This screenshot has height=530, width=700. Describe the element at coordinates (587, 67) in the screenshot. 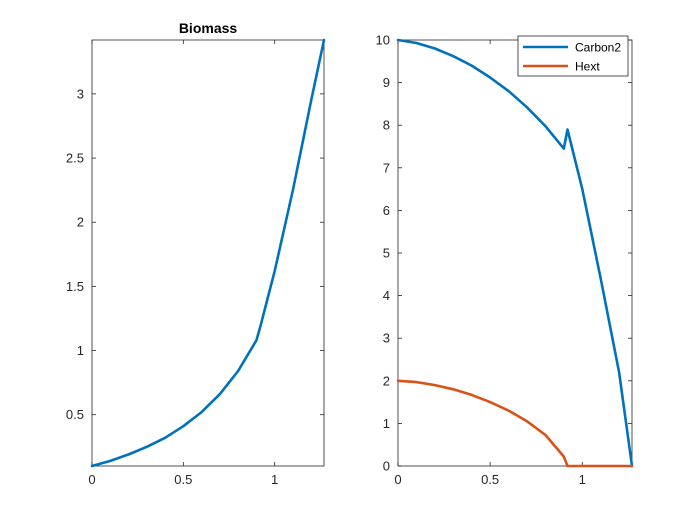

I see `legend-label: Hext` at that location.